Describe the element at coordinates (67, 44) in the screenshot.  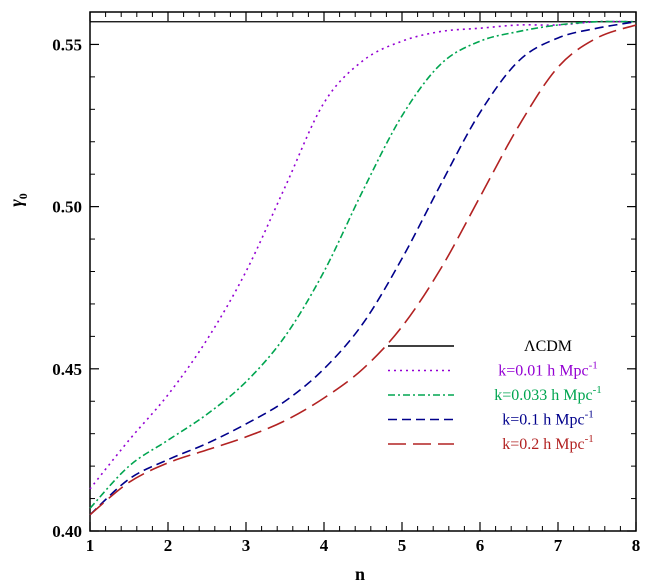
I see `y-tick-label: 0.55` at that location.